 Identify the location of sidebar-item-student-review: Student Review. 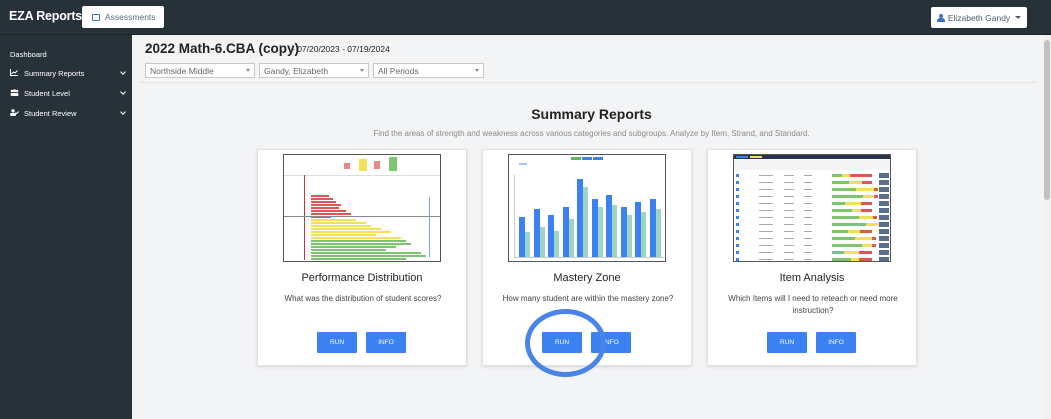
(68, 113).